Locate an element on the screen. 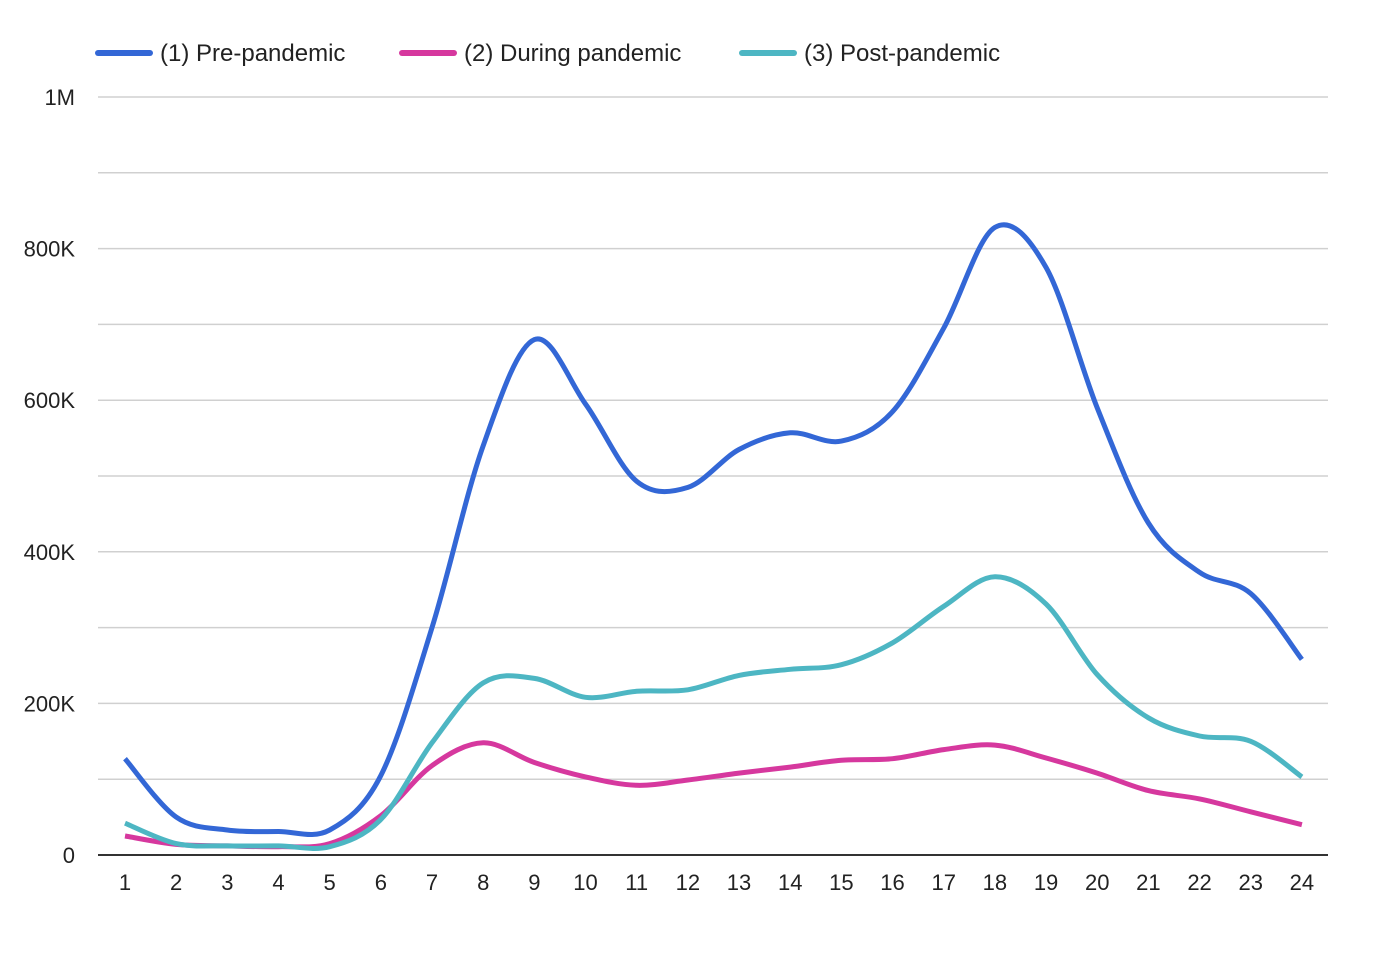 This screenshot has height=954, width=1378. x-tick-label: 19 is located at coordinates (1046, 882).